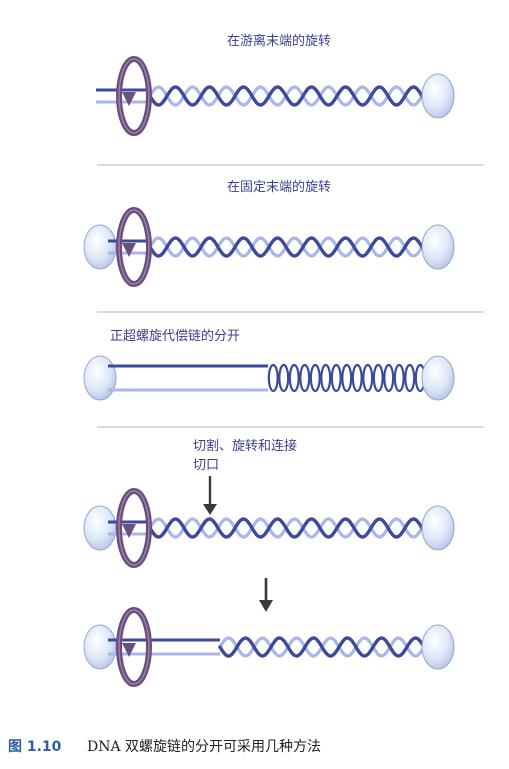 This screenshot has height=769, width=509. Describe the element at coordinates (35, 747) in the screenshot. I see `caption-number: 图 1.10` at that location.